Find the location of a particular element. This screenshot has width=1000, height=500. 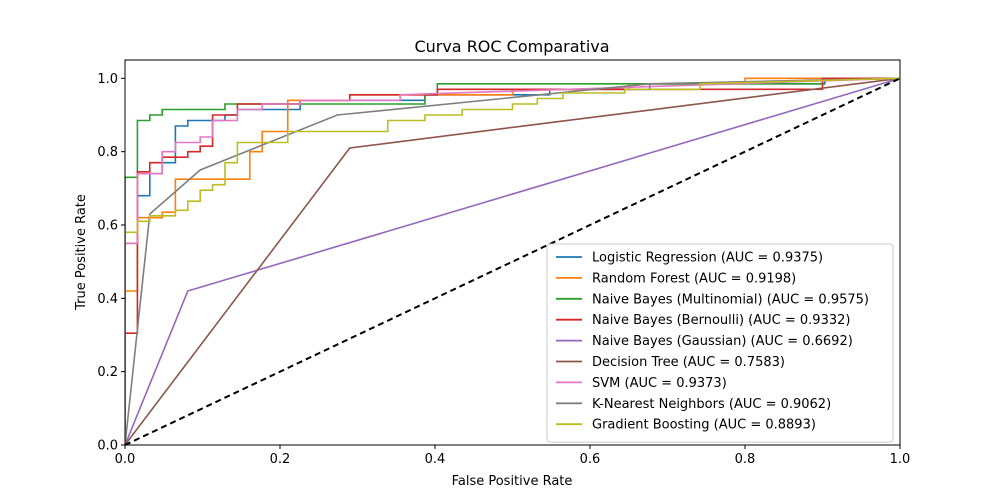

legend-label-6: SVM (AUC = 0.9373) is located at coordinates (659, 383).